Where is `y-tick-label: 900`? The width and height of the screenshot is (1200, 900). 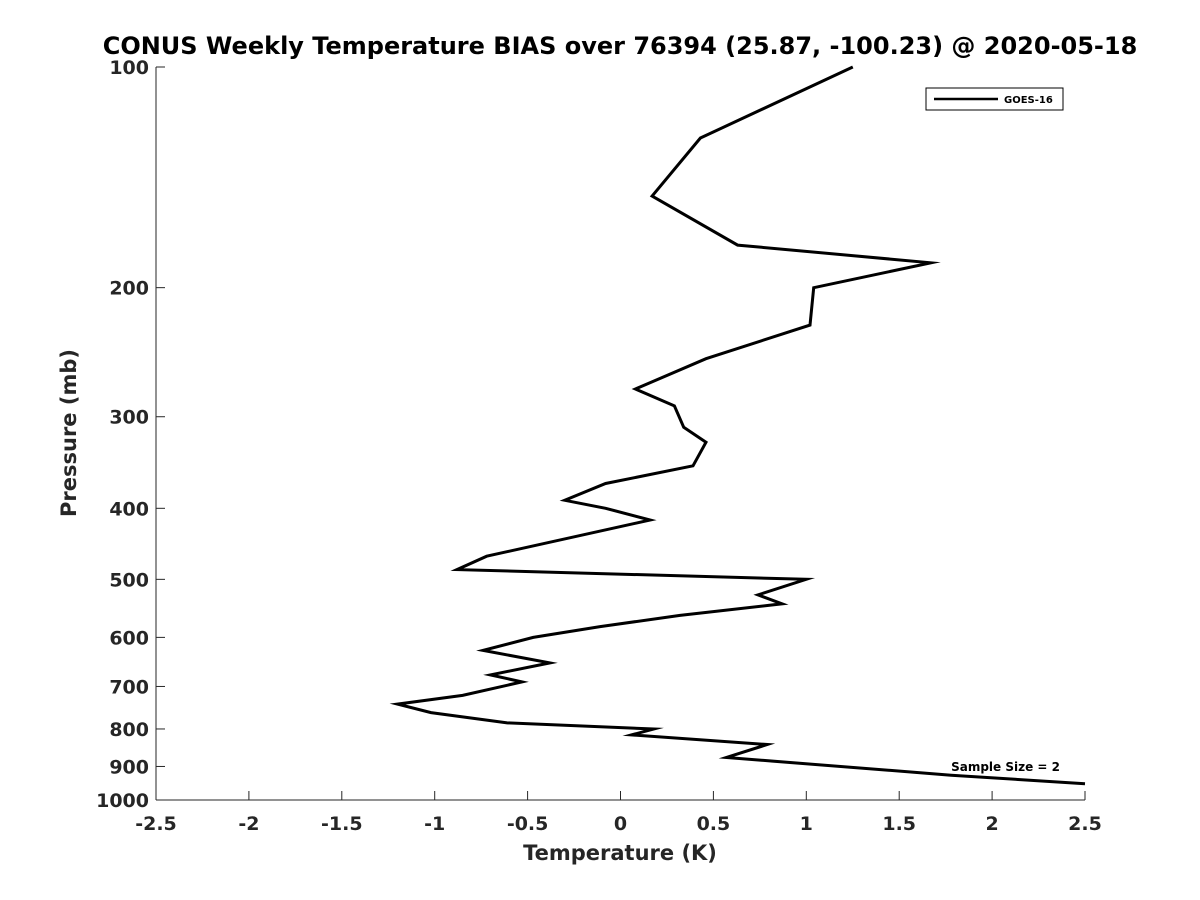 y-tick-label: 900 is located at coordinates (129, 767).